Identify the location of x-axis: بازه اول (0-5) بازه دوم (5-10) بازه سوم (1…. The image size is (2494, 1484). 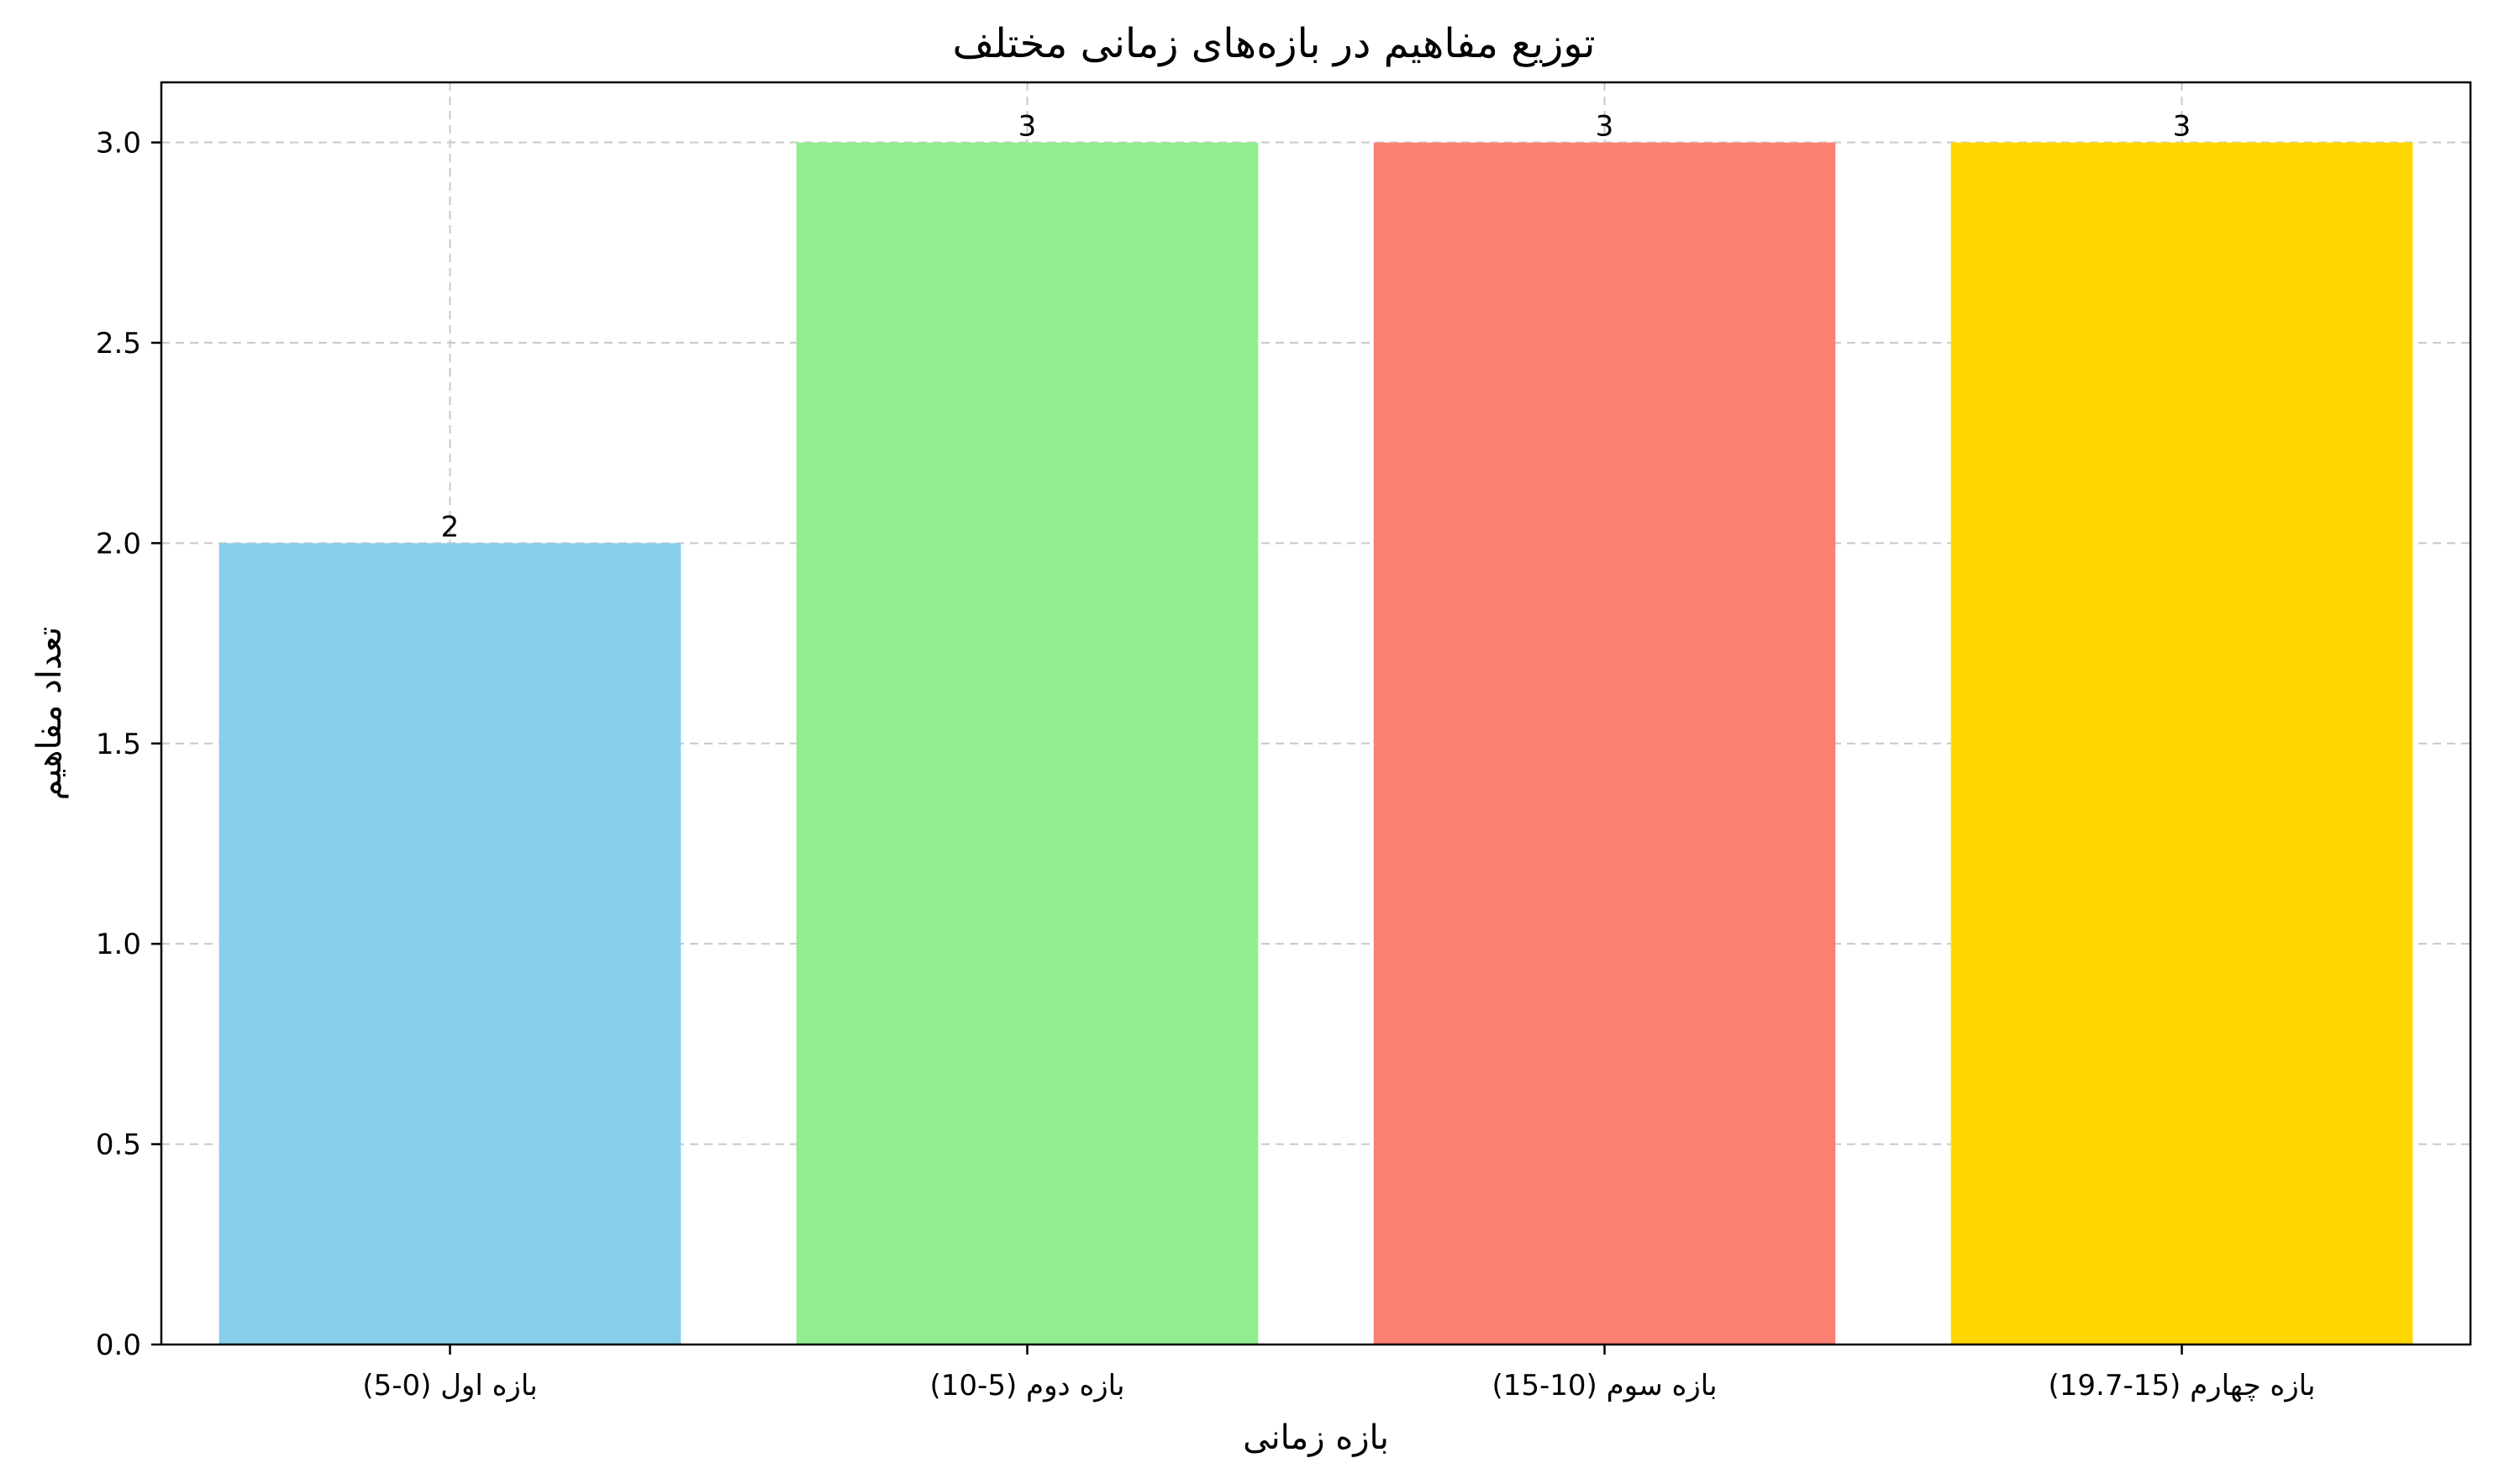
(1338, 1374).